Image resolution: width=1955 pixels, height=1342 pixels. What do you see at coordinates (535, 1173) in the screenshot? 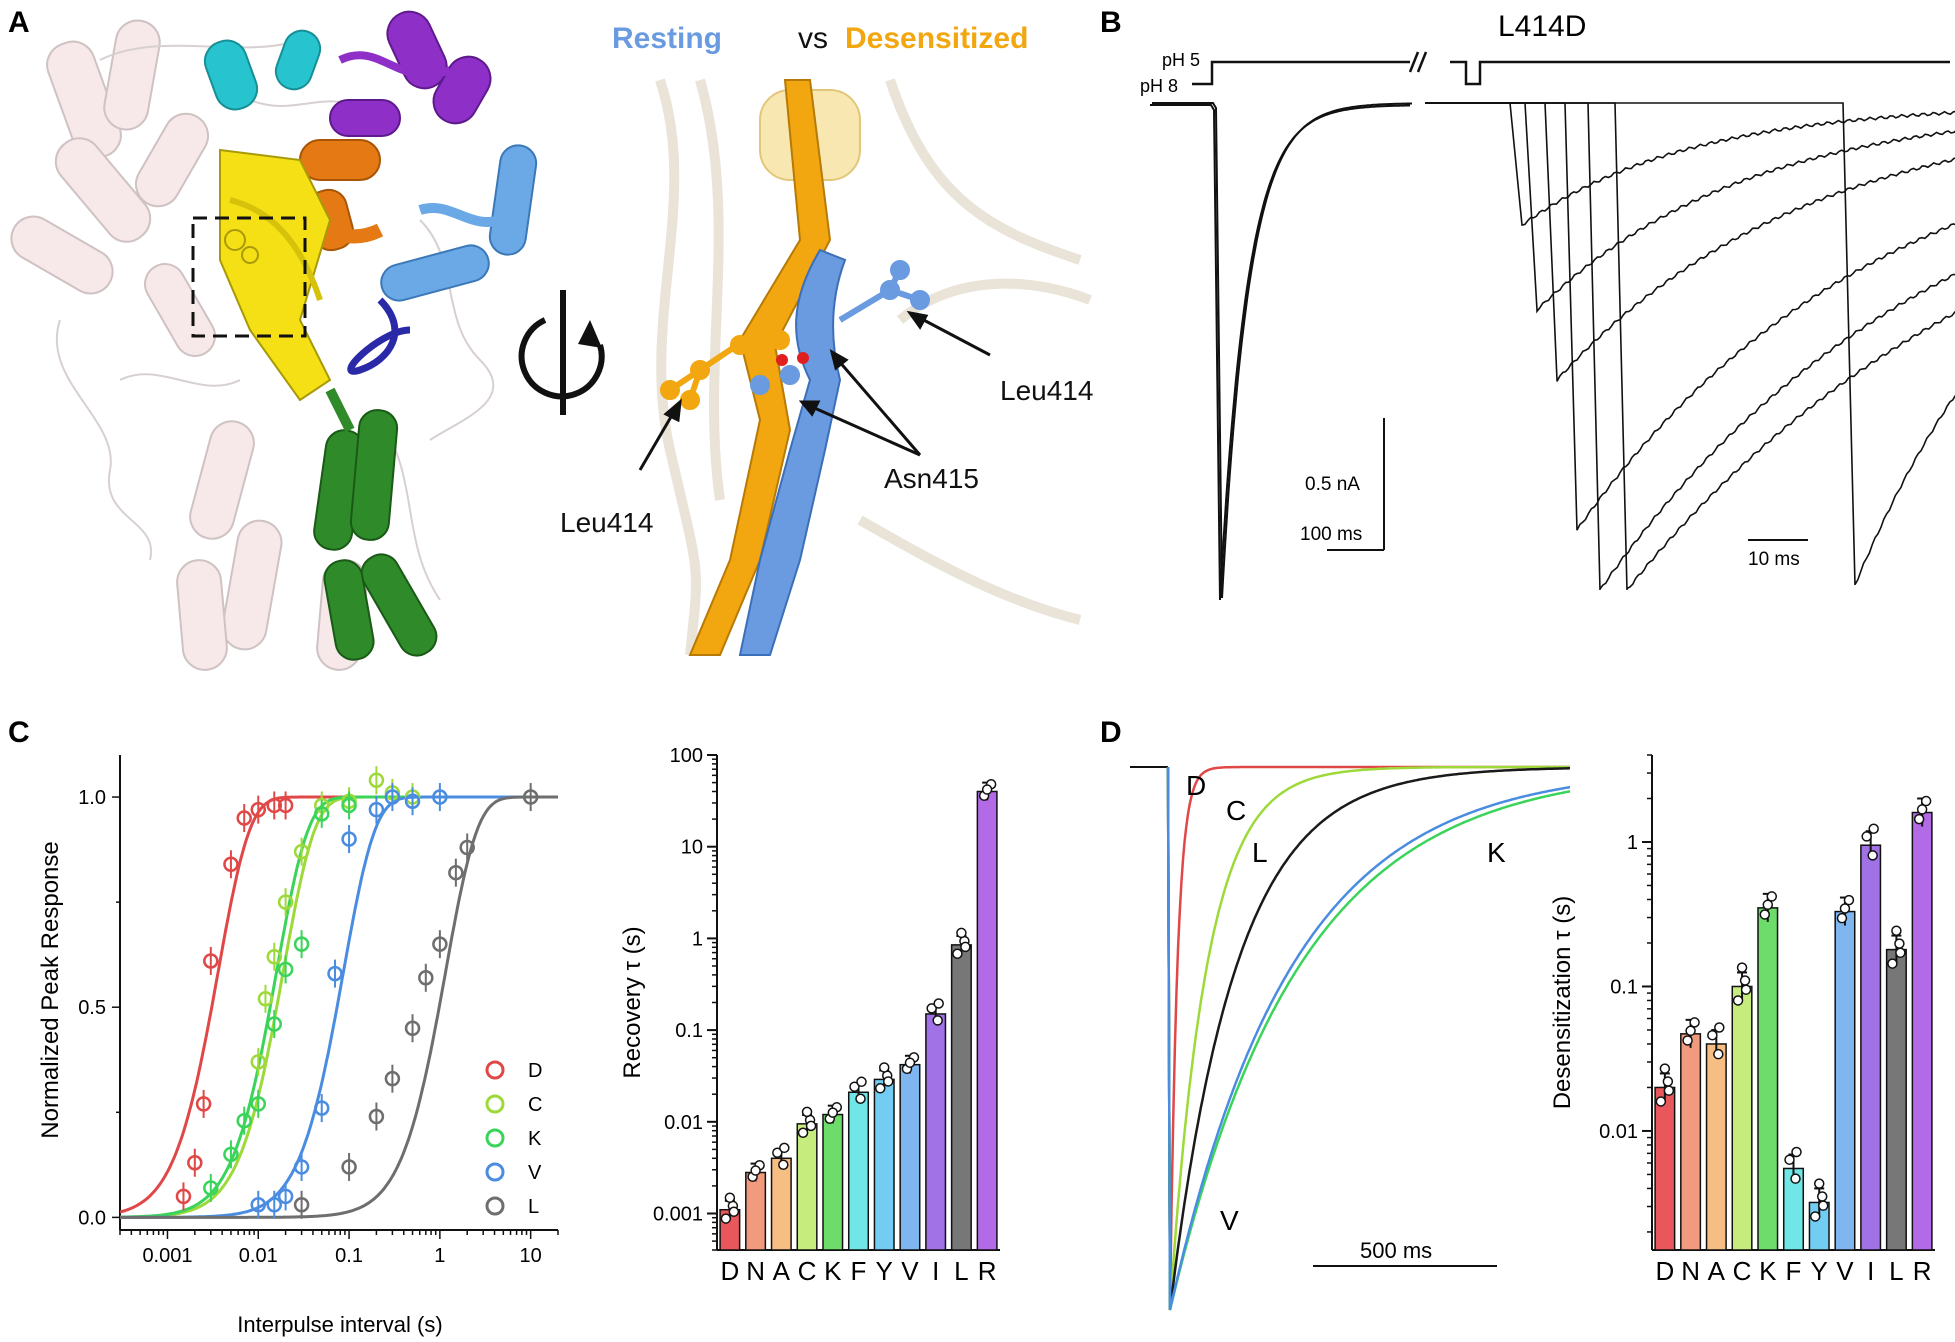
I see `legend-label-V: V` at bounding box center [535, 1173].